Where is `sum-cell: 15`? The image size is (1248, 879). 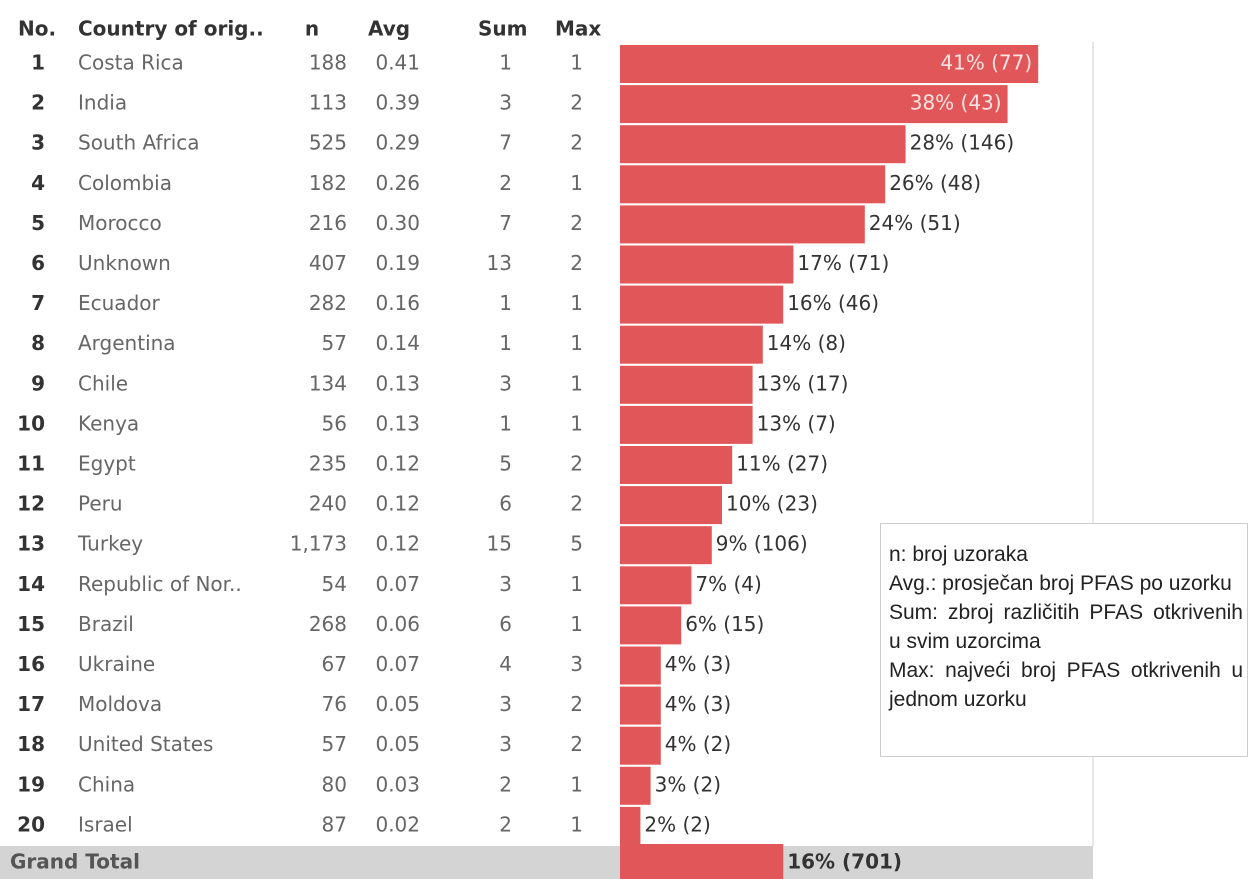 sum-cell: 15 is located at coordinates (499, 544).